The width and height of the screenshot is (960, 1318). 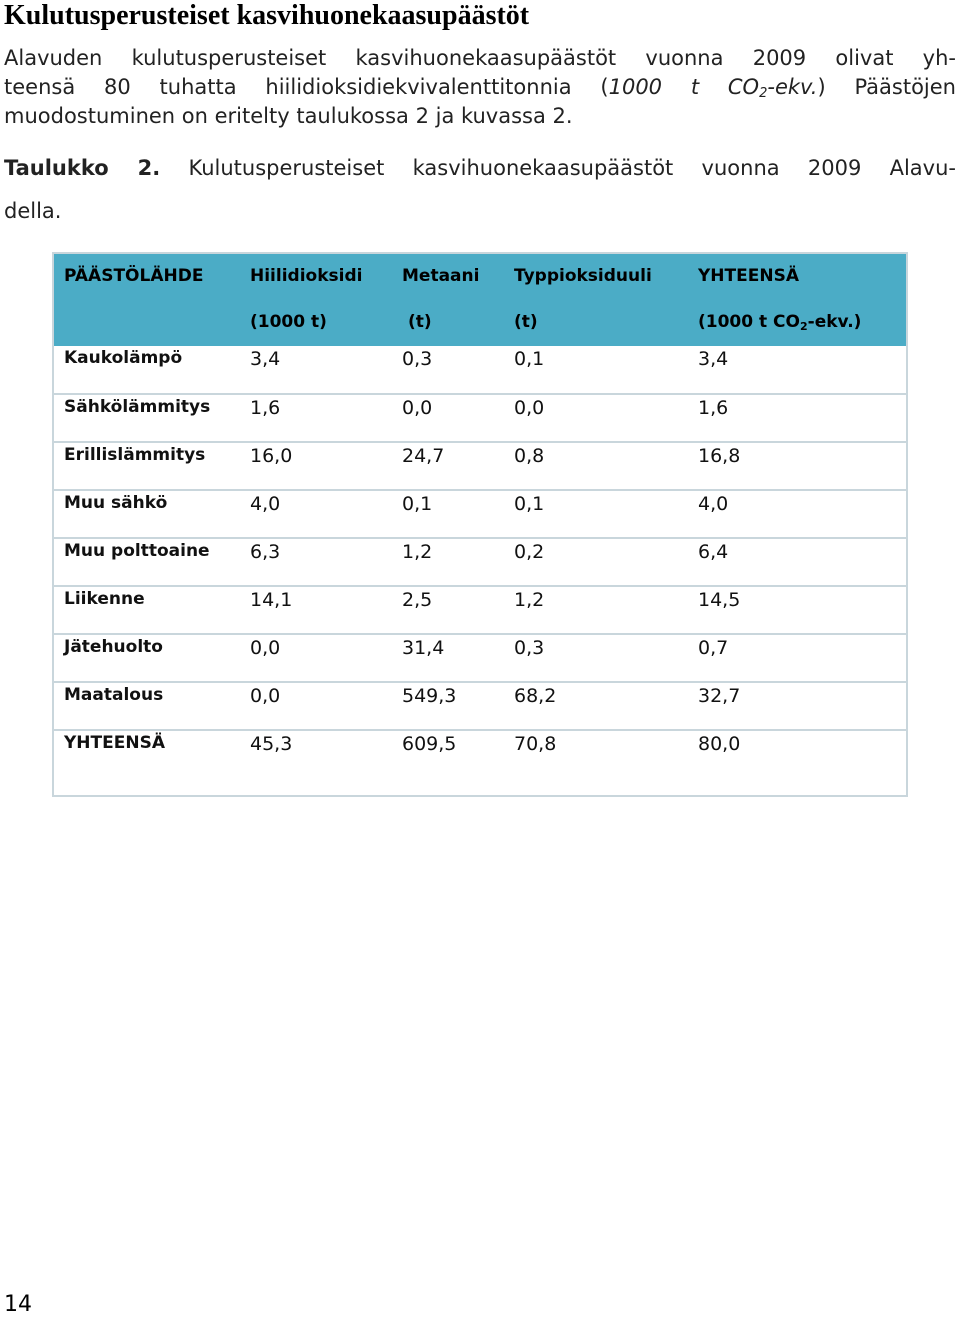 I want to click on unit-subscript: 2, so click(x=763, y=93).